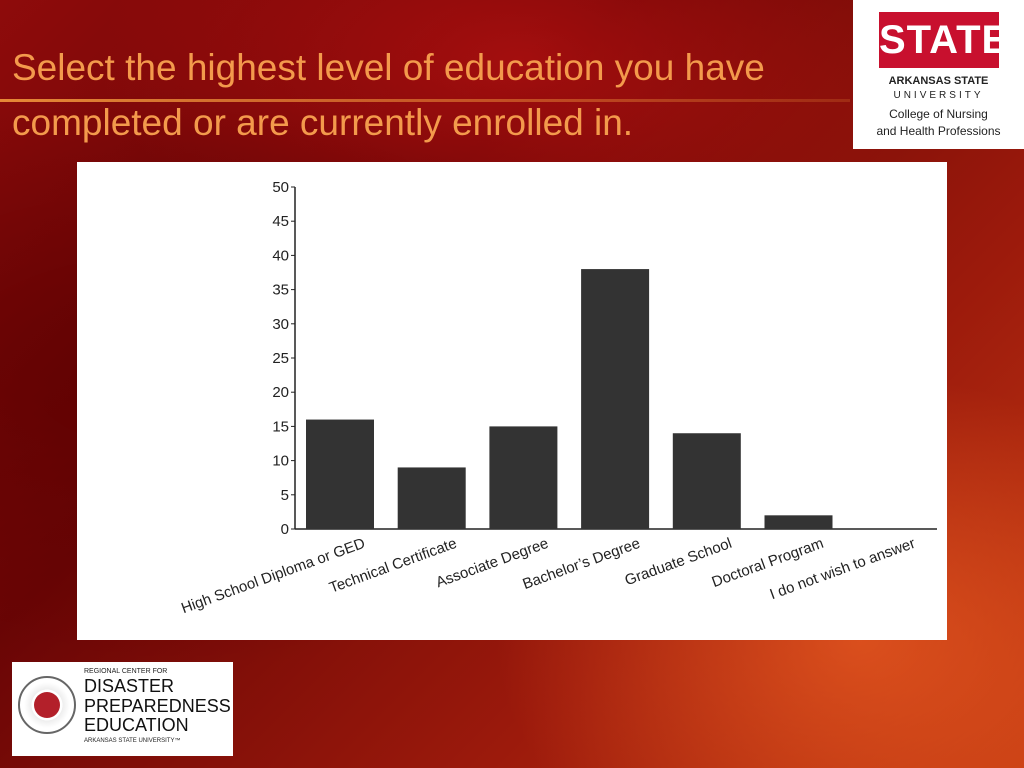  Describe the element at coordinates (126, 671) in the screenshot. I see `bottom-logo-line1: REGIONAL CENTER FOR` at that location.